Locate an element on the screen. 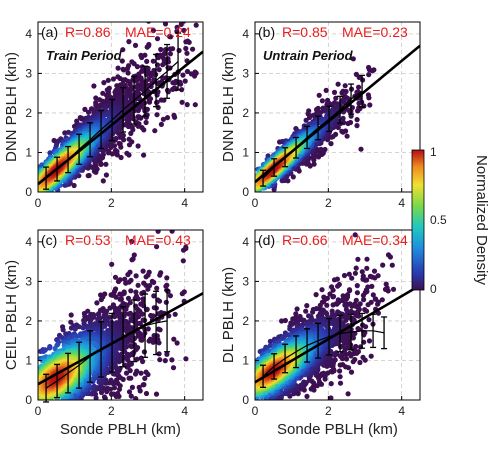 The height and width of the screenshot is (463, 500). panel-label: (b) is located at coordinates (266, 32).